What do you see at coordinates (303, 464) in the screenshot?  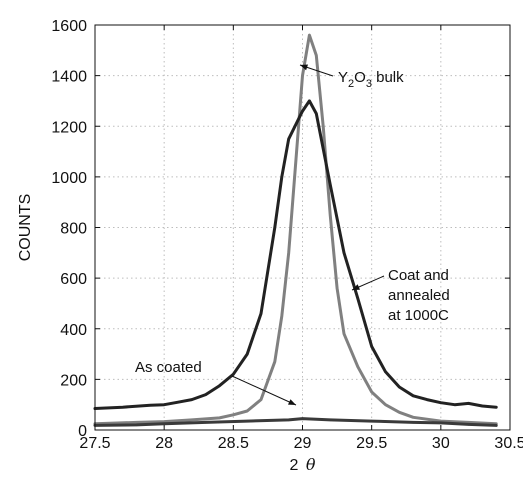 I see `x-axis-label: 2 θ` at bounding box center [303, 464].